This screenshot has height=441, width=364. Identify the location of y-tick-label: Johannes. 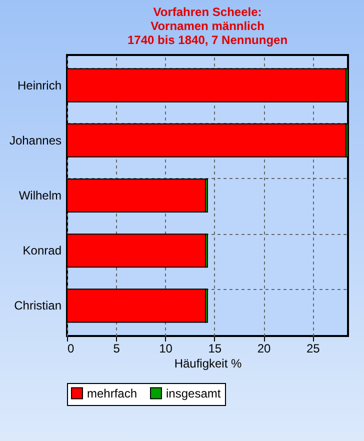
(35, 140).